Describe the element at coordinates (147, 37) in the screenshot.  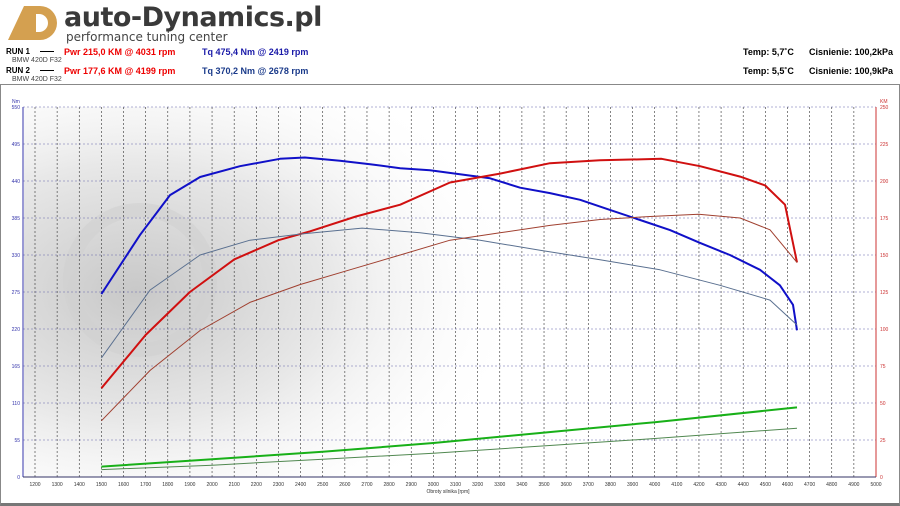
I see `brand-tagline: performance tuning center` at that location.